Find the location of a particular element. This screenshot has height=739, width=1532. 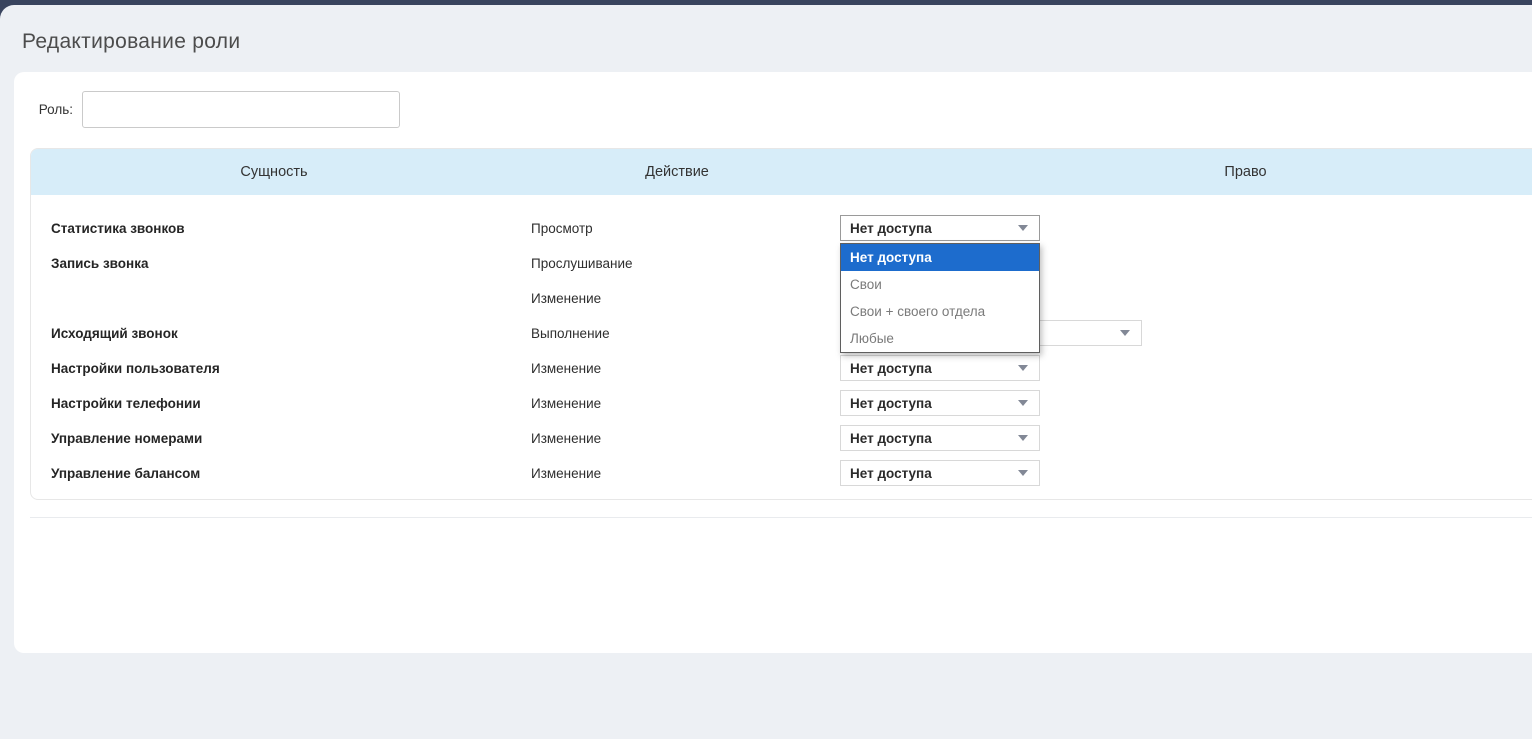

role-input is located at coordinates (241, 109).